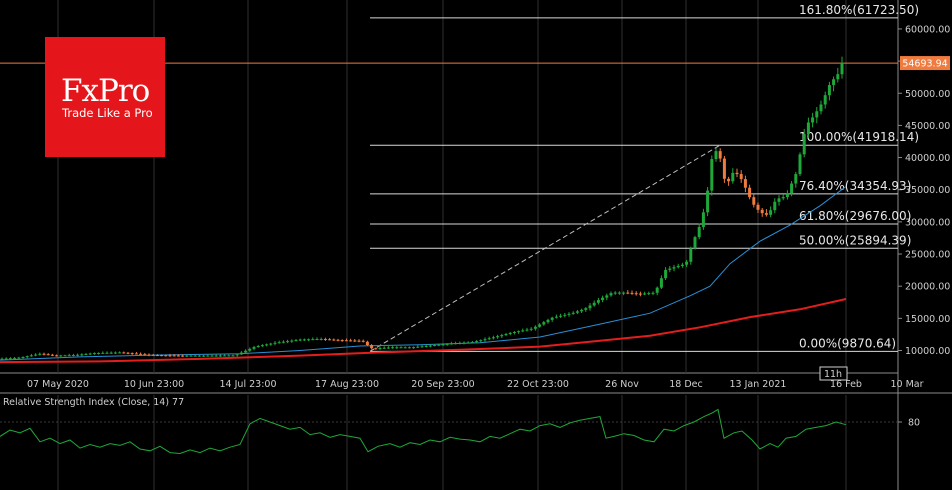 Image resolution: width=952 pixels, height=490 pixels. What do you see at coordinates (925, 63) in the screenshot?
I see `current-price-tag` at bounding box center [925, 63].